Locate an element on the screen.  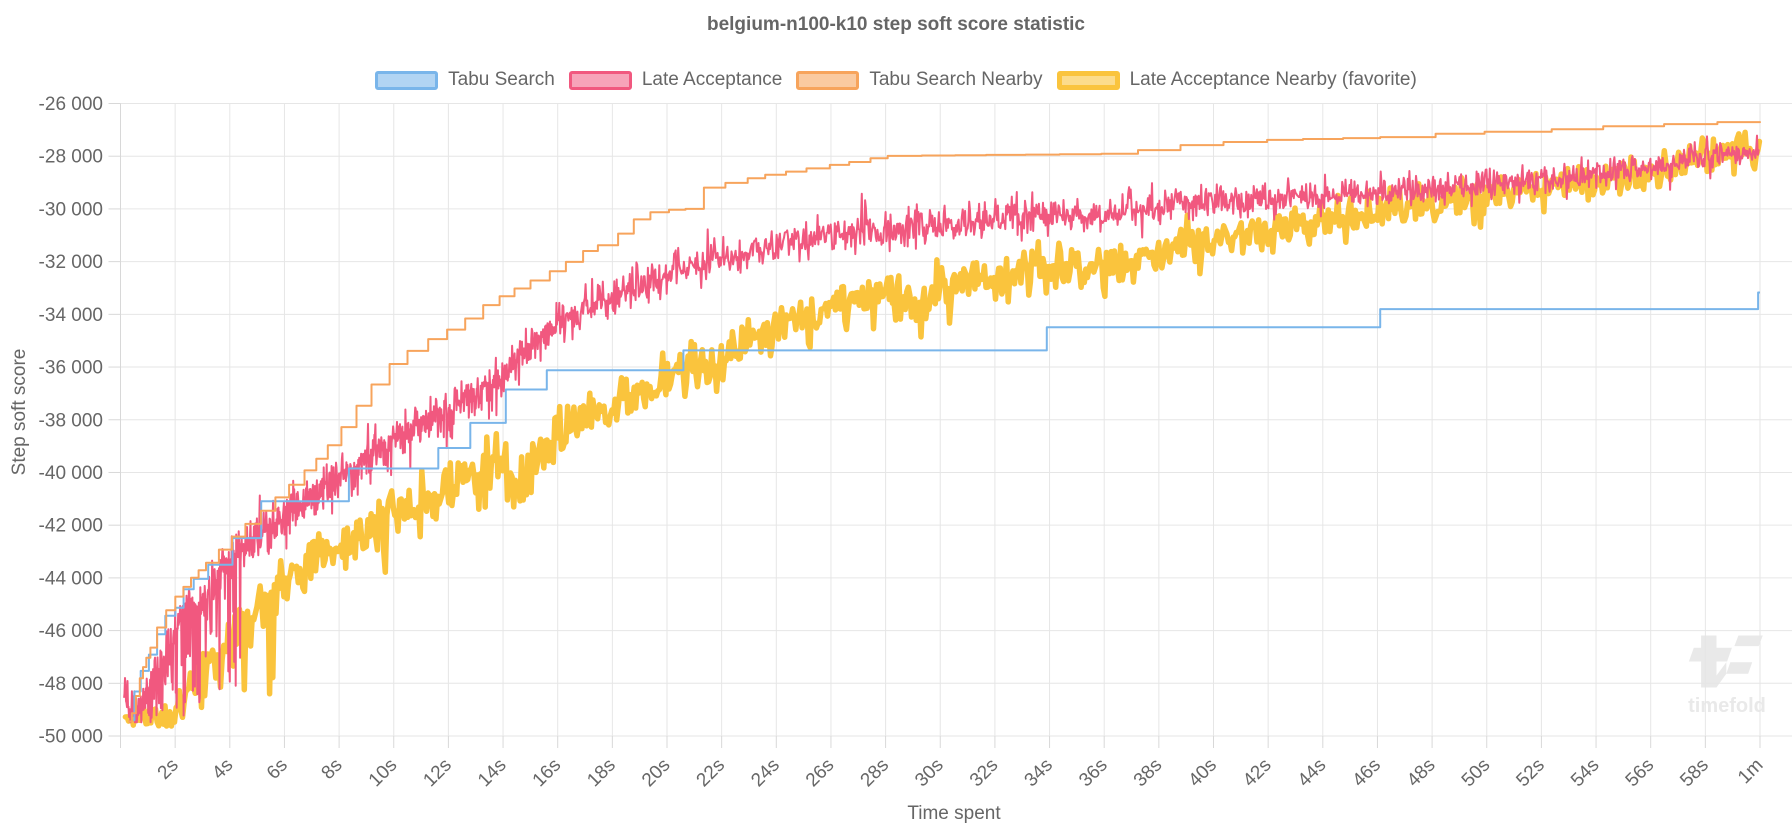
svg-text: 56s is located at coordinates (1640, 773).